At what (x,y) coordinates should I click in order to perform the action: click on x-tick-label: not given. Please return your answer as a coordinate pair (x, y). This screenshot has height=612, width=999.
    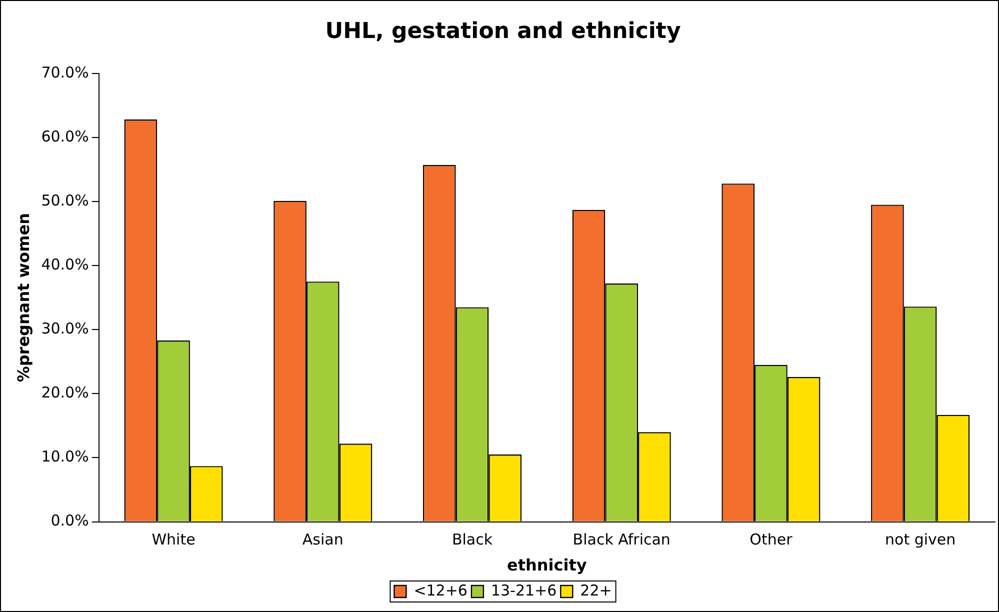
    Looking at the image, I should click on (920, 539).